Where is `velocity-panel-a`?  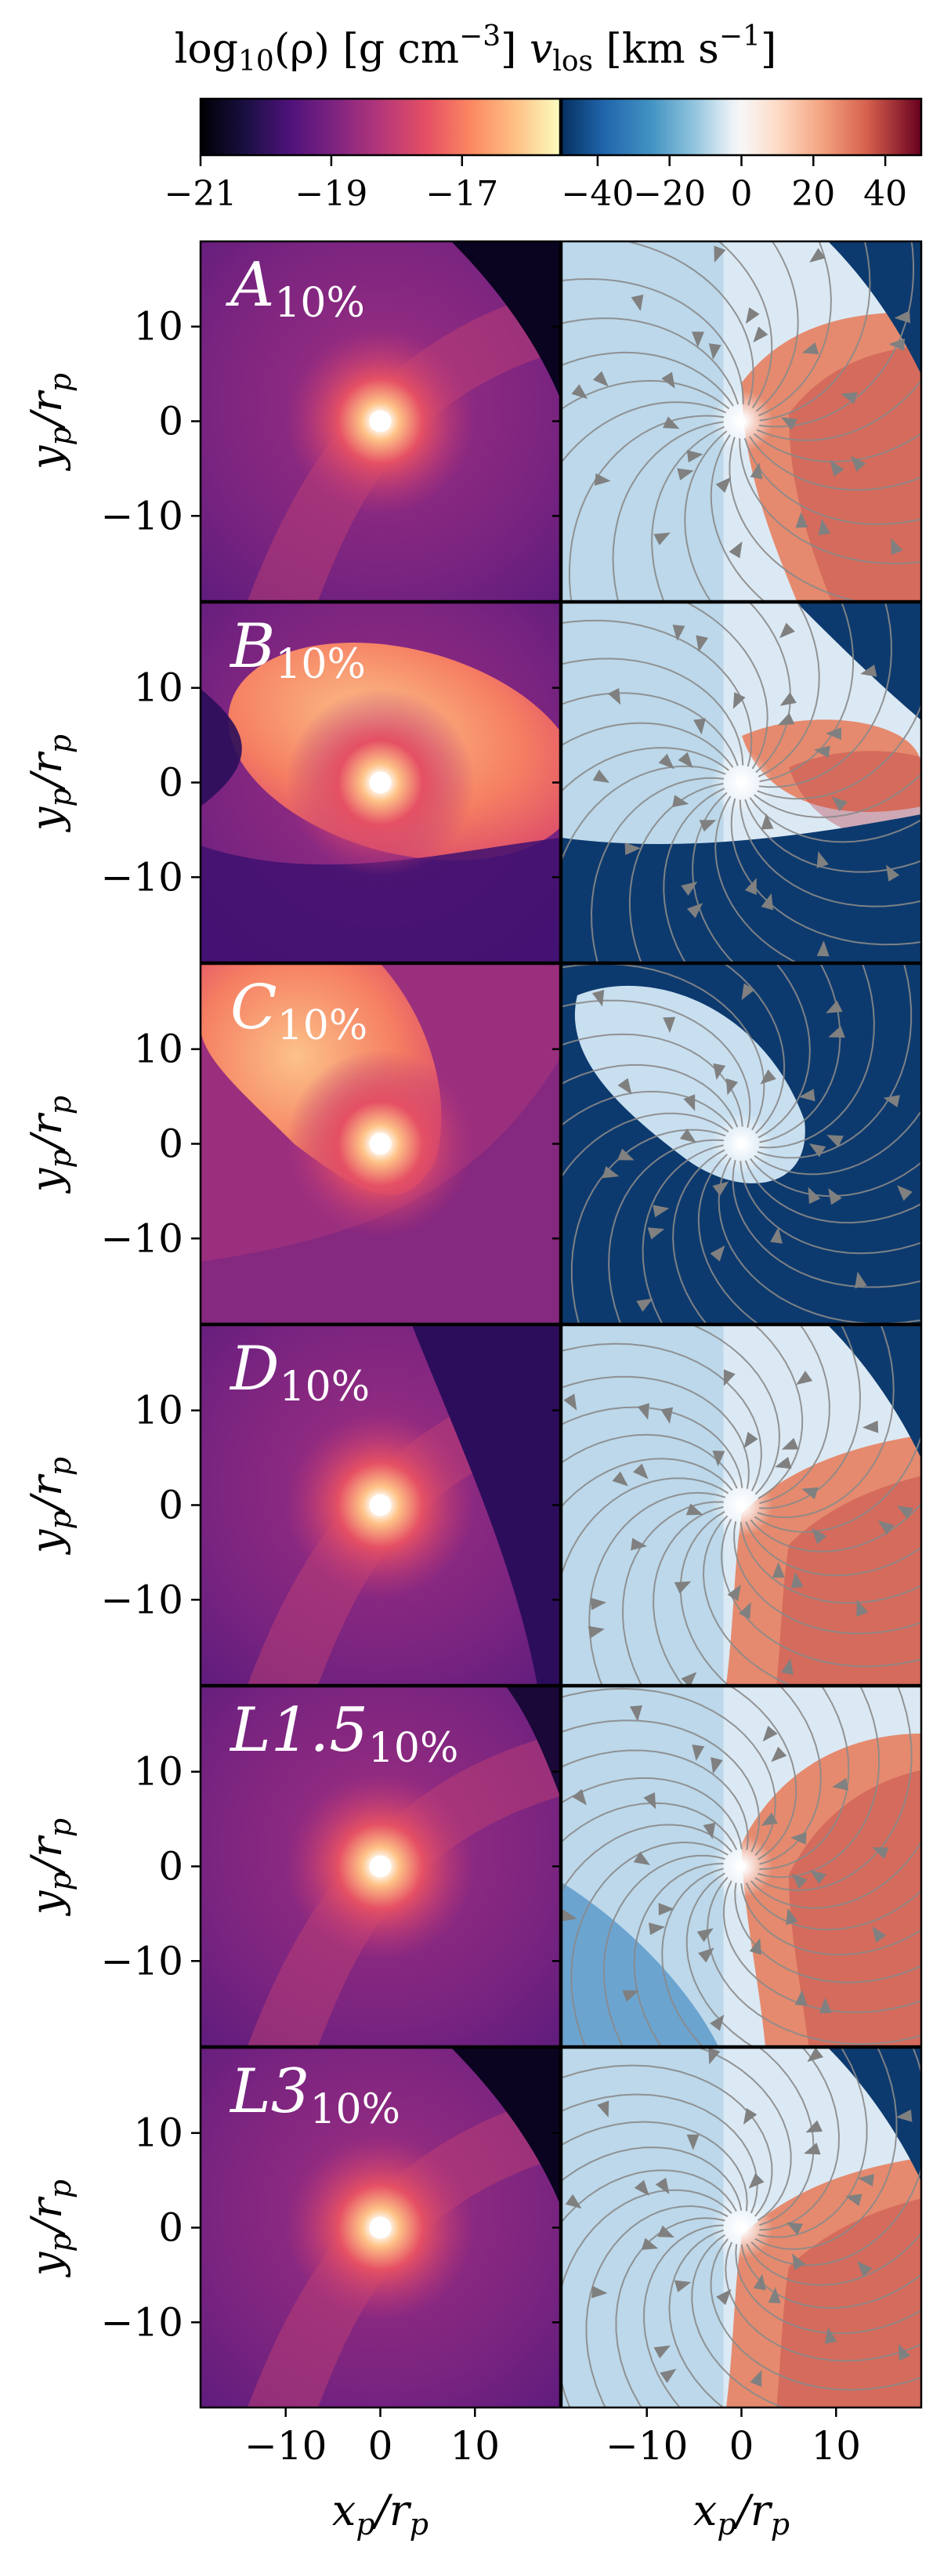 velocity-panel-a is located at coordinates (742, 421).